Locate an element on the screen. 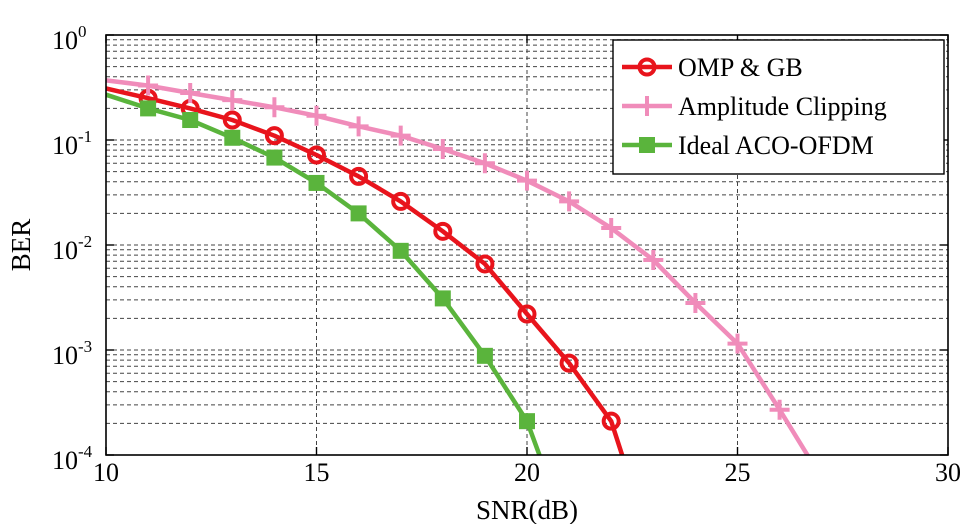 This screenshot has height=524, width=975. legend-label: Amplitude Clipping is located at coordinates (782, 106).